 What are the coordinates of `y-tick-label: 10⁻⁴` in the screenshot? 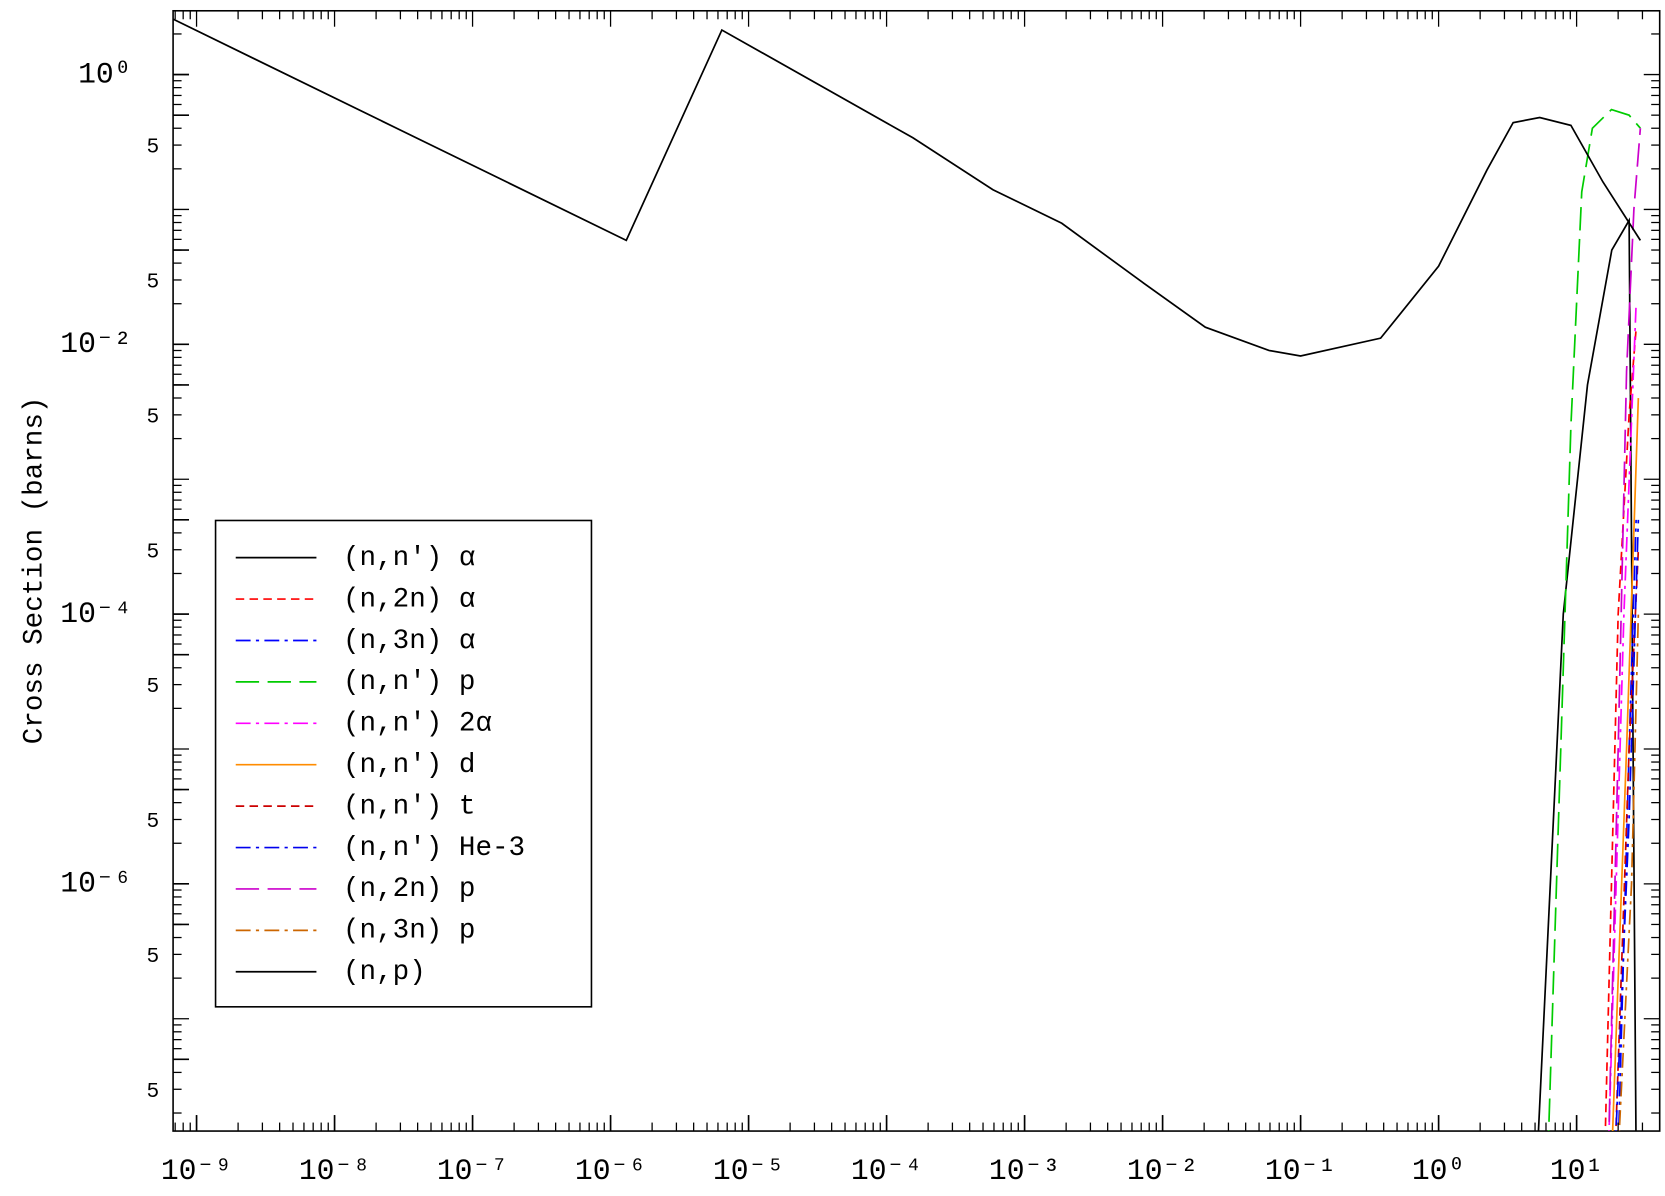 It's located at (95, 614).